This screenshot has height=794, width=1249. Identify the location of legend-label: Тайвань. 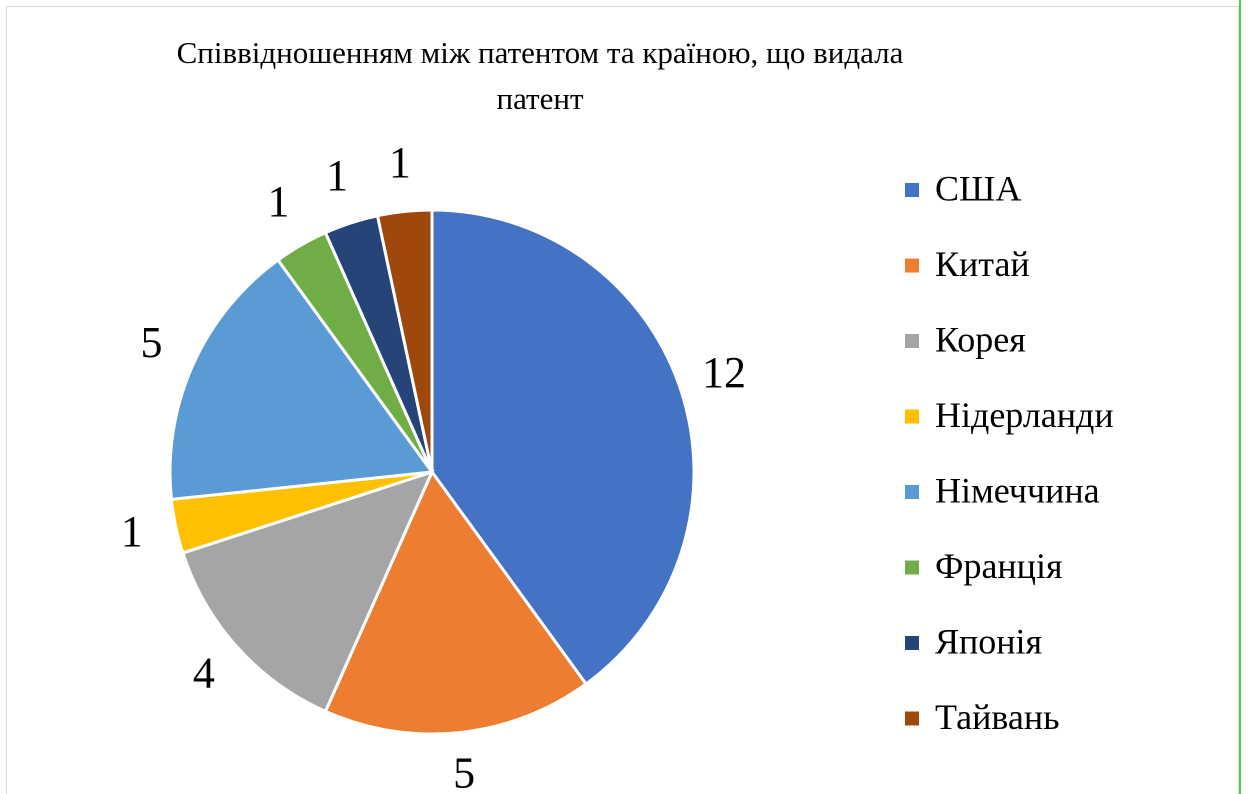
(997, 717).